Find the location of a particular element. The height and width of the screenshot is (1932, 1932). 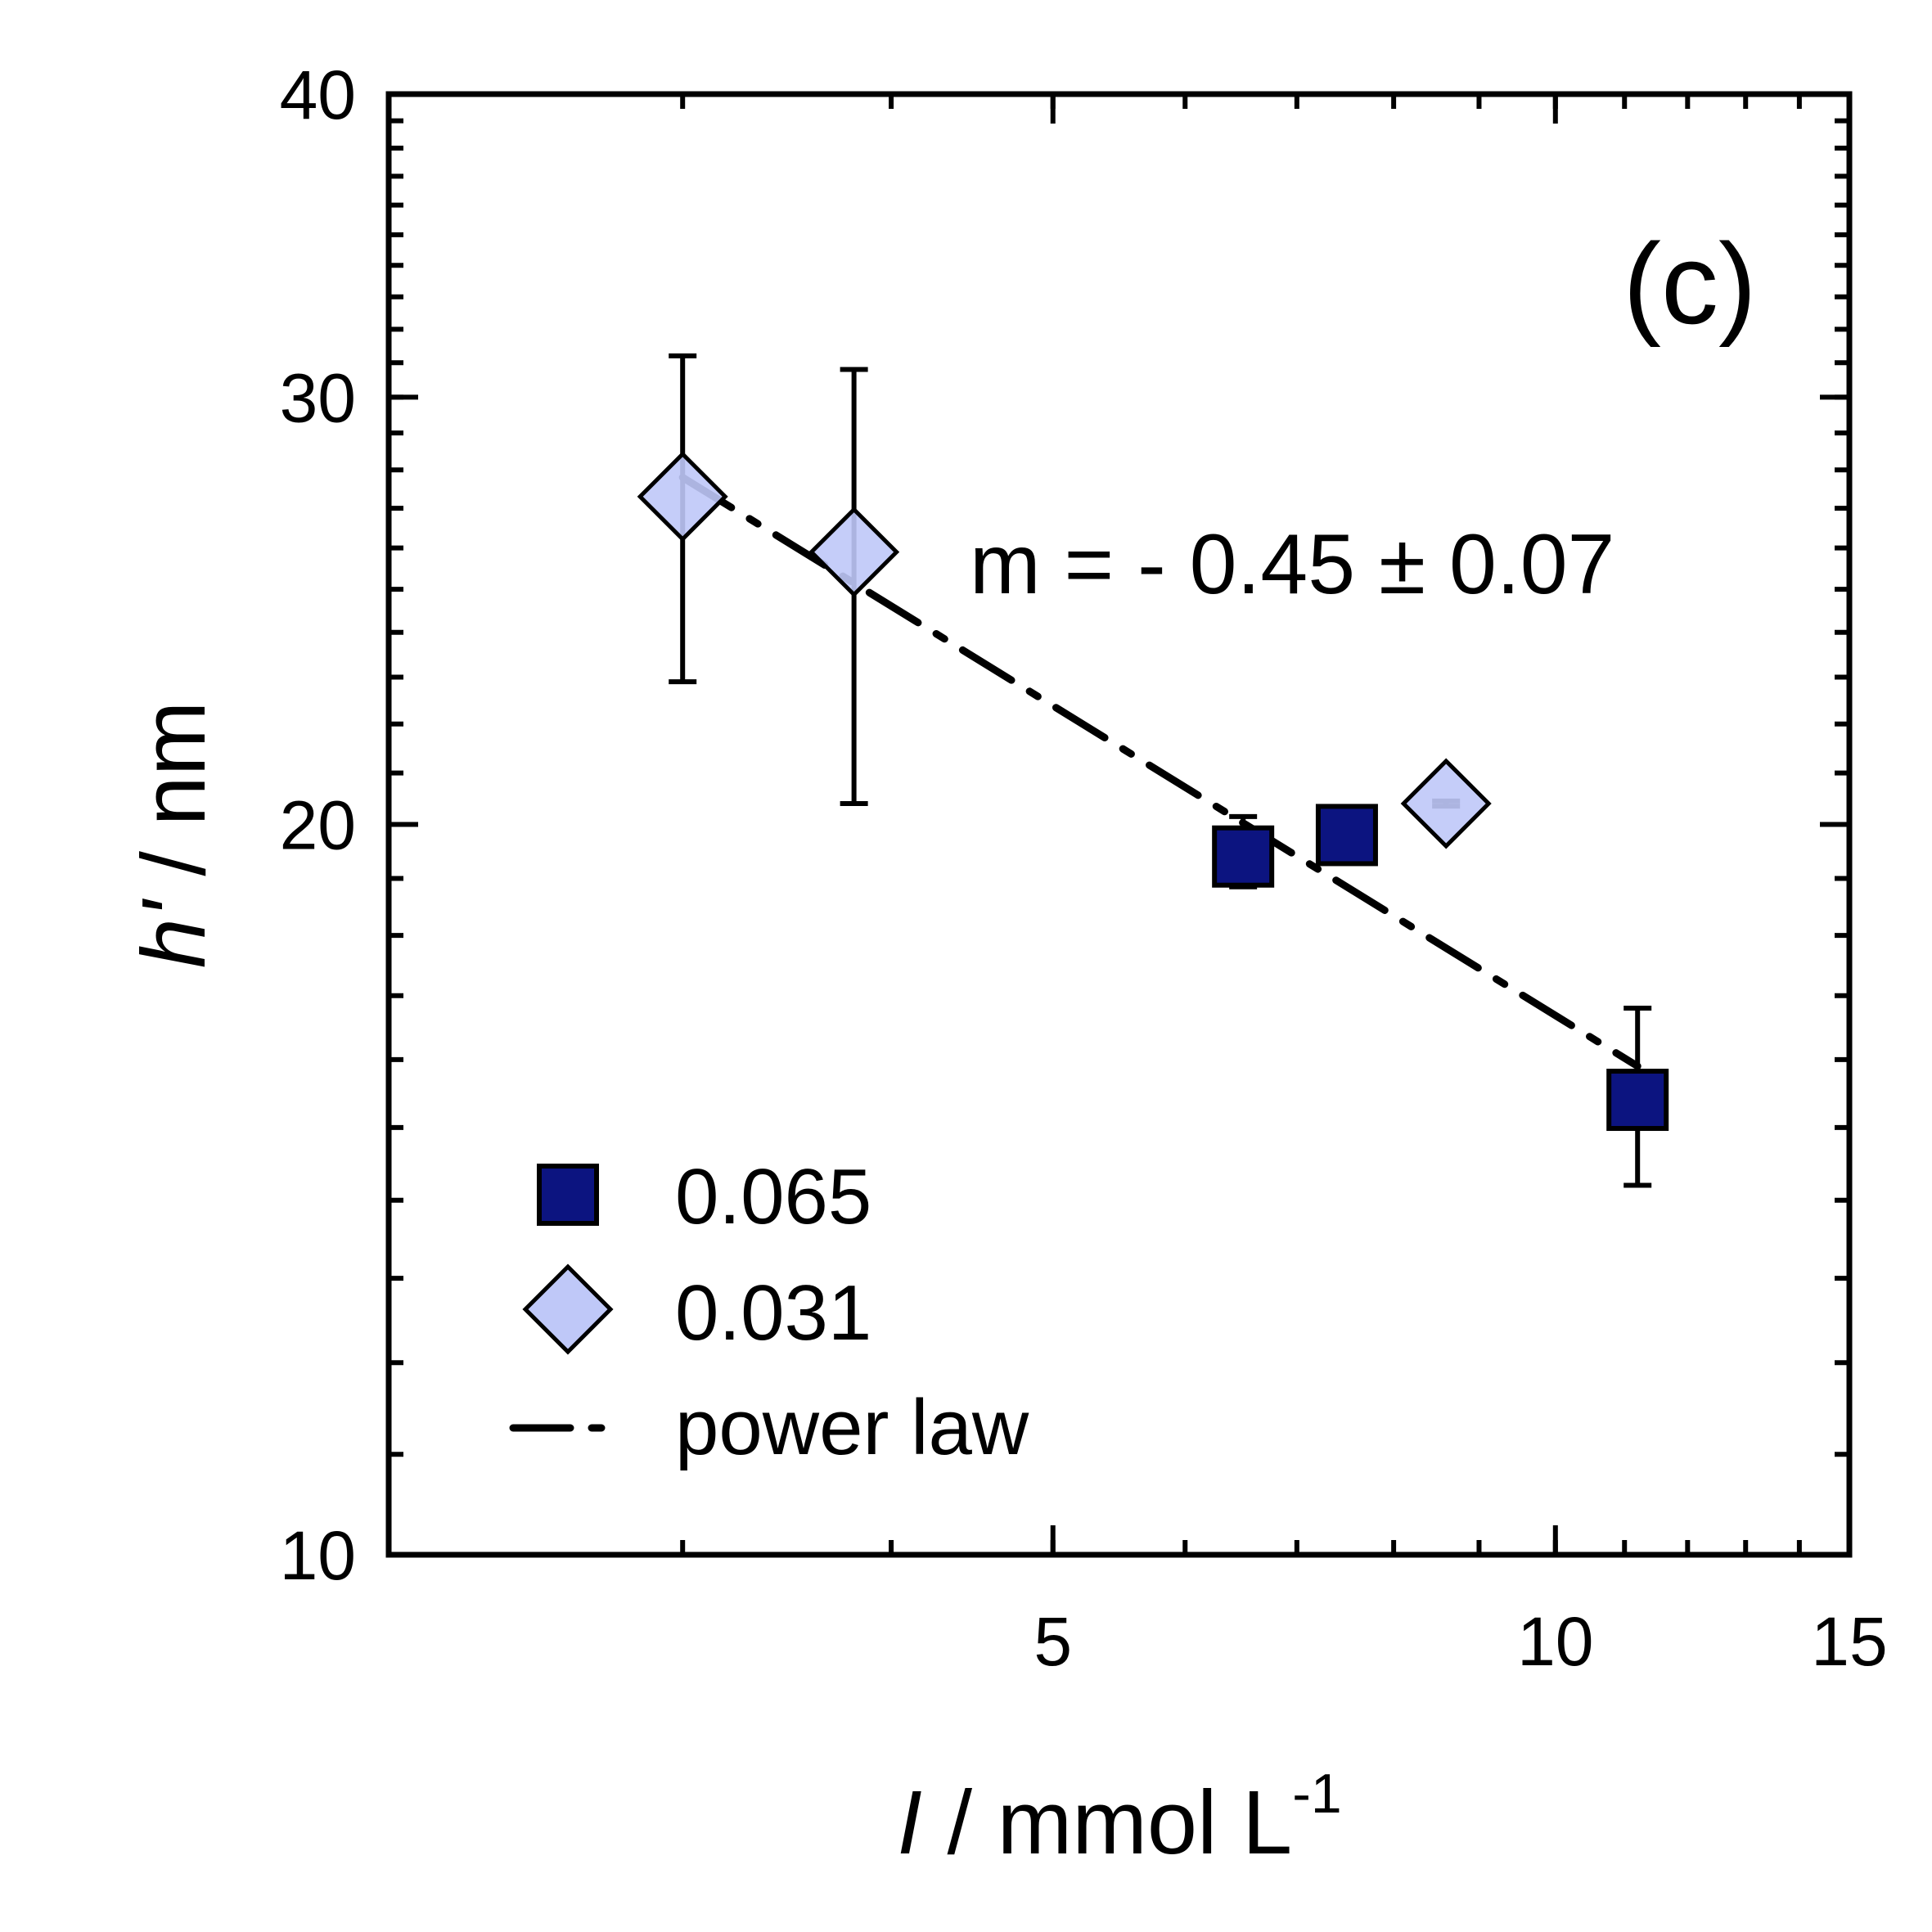

y-tick-label: 40 is located at coordinates (318, 94).